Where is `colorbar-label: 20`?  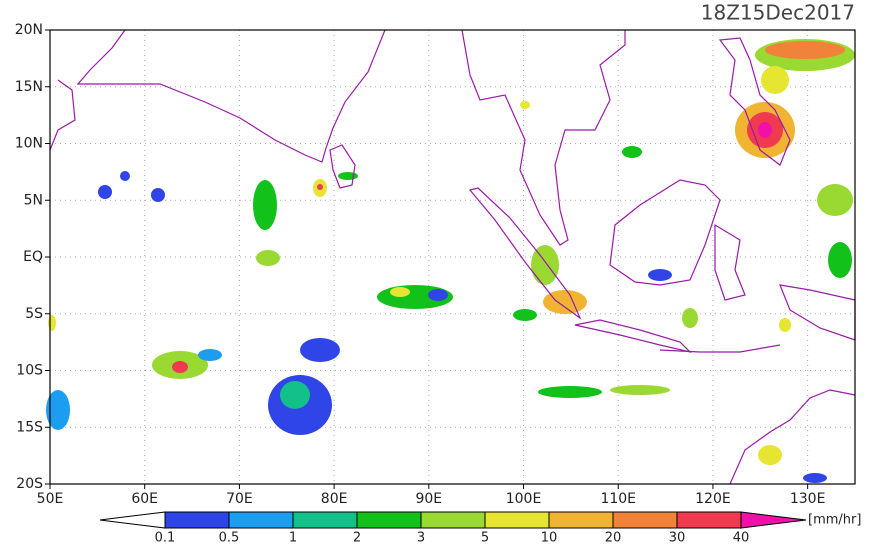
colorbar-label: 20 is located at coordinates (613, 537).